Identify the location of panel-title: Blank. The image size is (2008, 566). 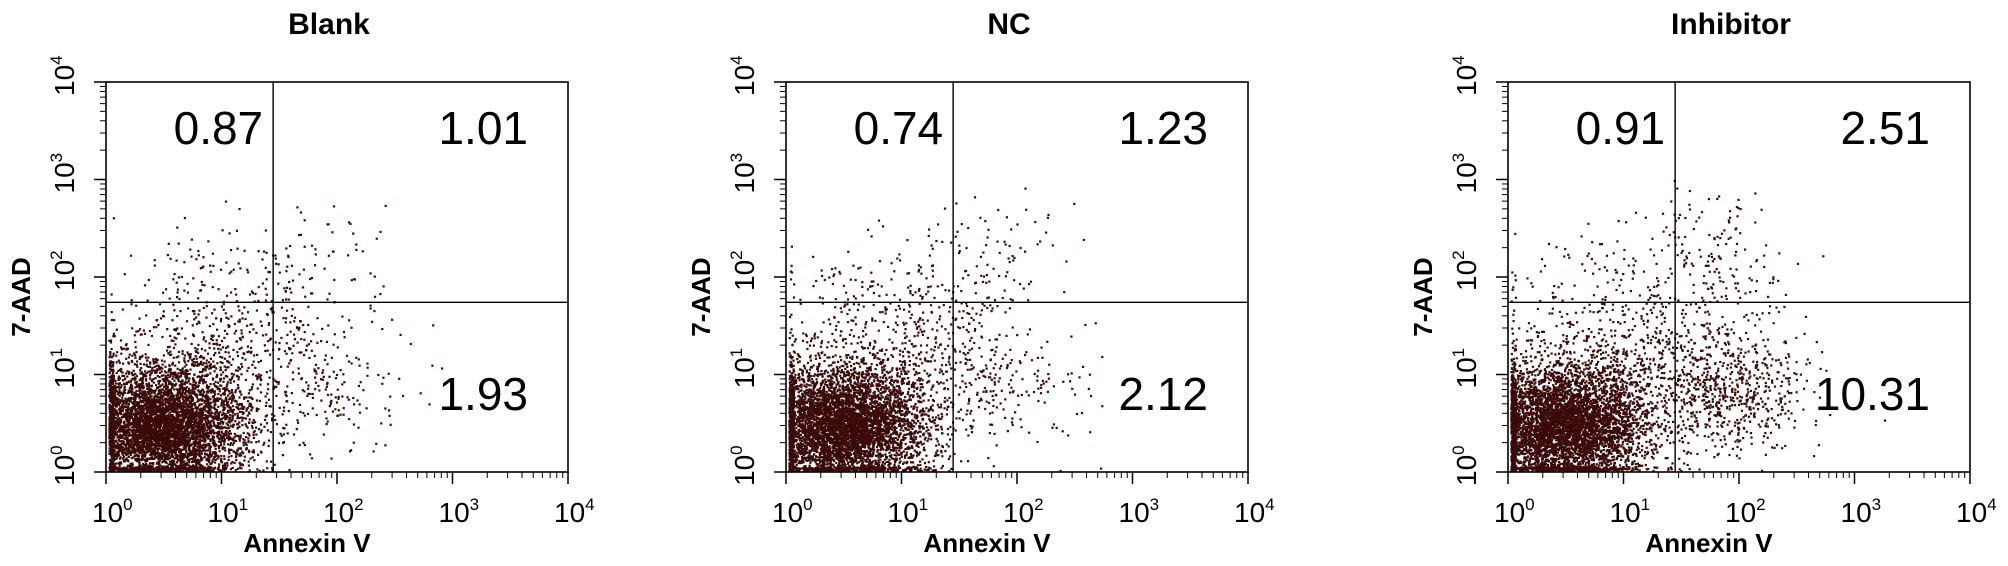
(329, 24).